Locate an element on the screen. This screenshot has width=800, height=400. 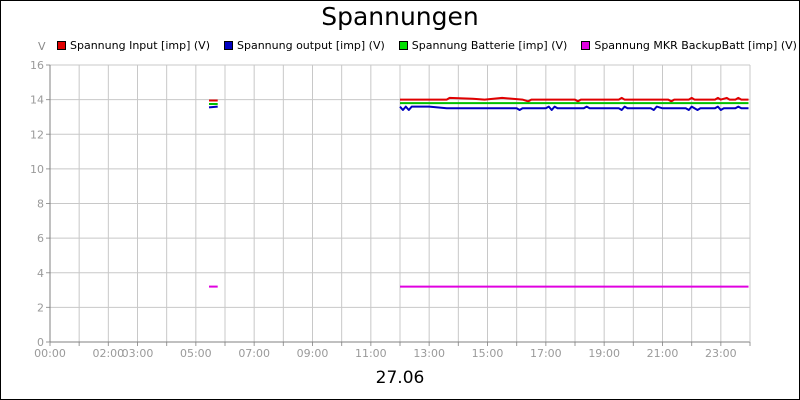
y-tick-label: 0 is located at coordinates (40, 342).